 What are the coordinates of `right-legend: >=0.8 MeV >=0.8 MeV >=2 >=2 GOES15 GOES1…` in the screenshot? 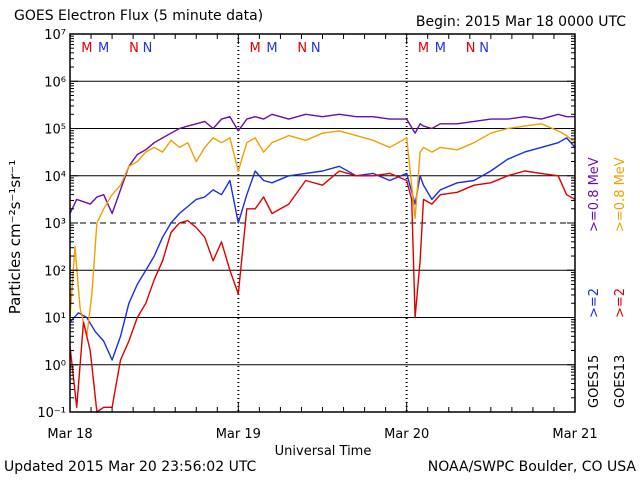 It's located at (607, 282).